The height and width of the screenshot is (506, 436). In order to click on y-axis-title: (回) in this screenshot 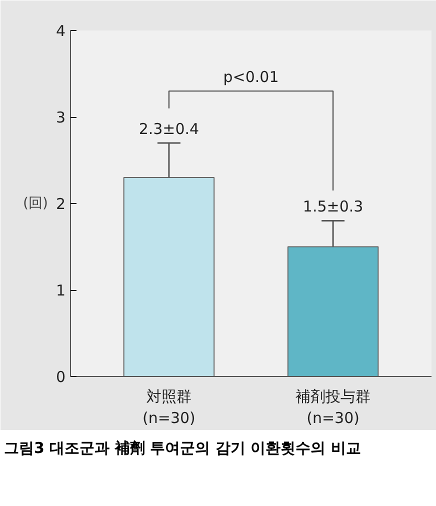, I will do `click(35, 204)`.